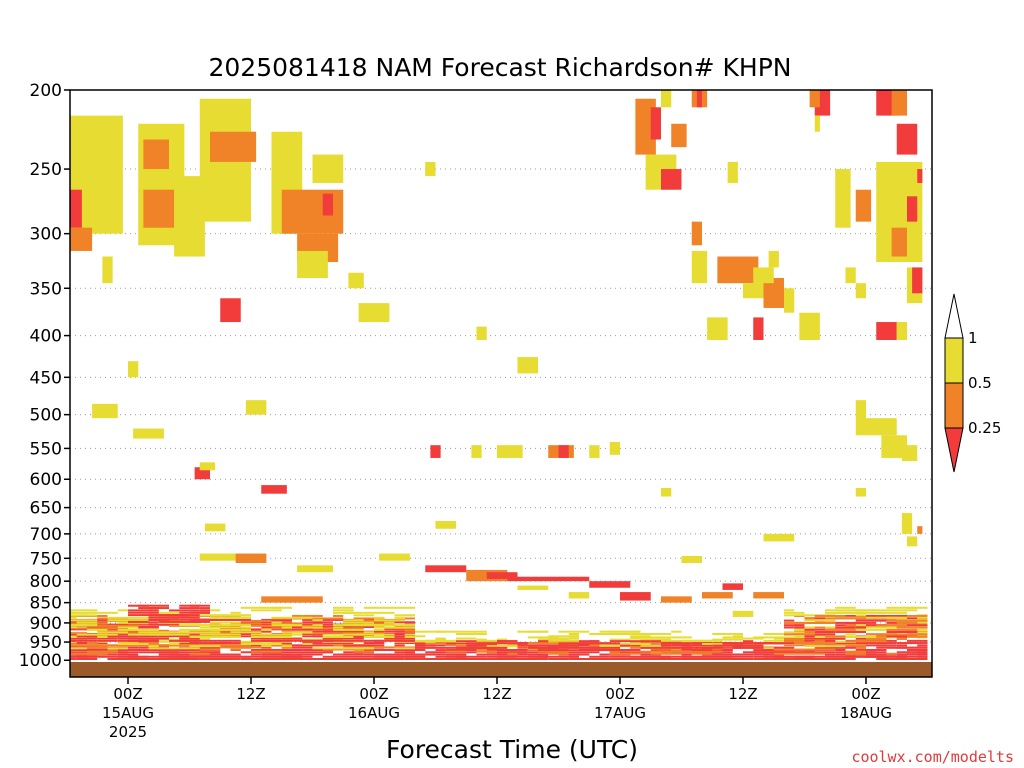 Image resolution: width=1024 pixels, height=768 pixels. What do you see at coordinates (128, 732) in the screenshot?
I see `x-tick-label: 2025` at bounding box center [128, 732].